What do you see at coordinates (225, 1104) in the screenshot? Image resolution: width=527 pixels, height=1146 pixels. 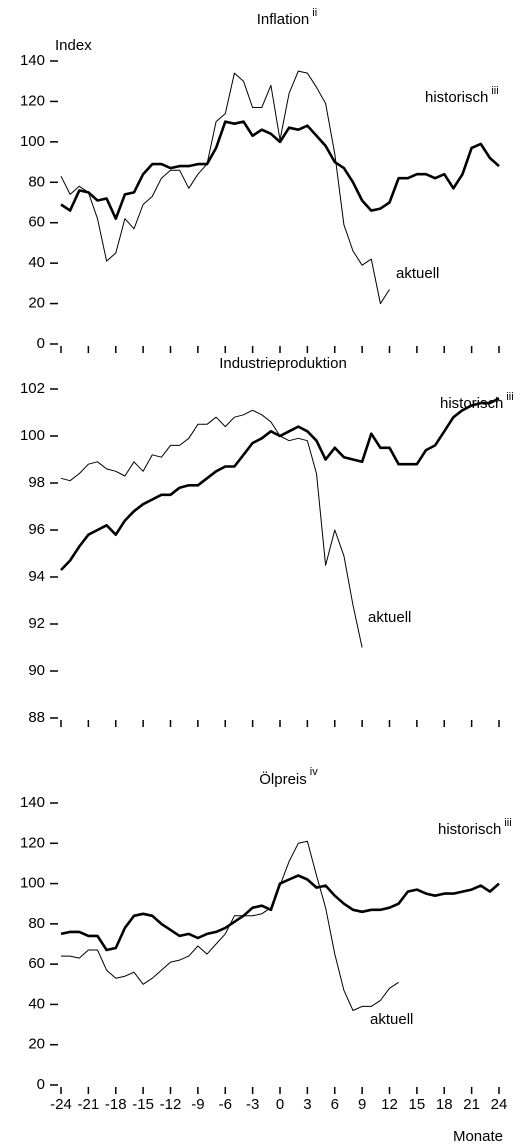 I see `x-tick-label: -6` at bounding box center [225, 1104].